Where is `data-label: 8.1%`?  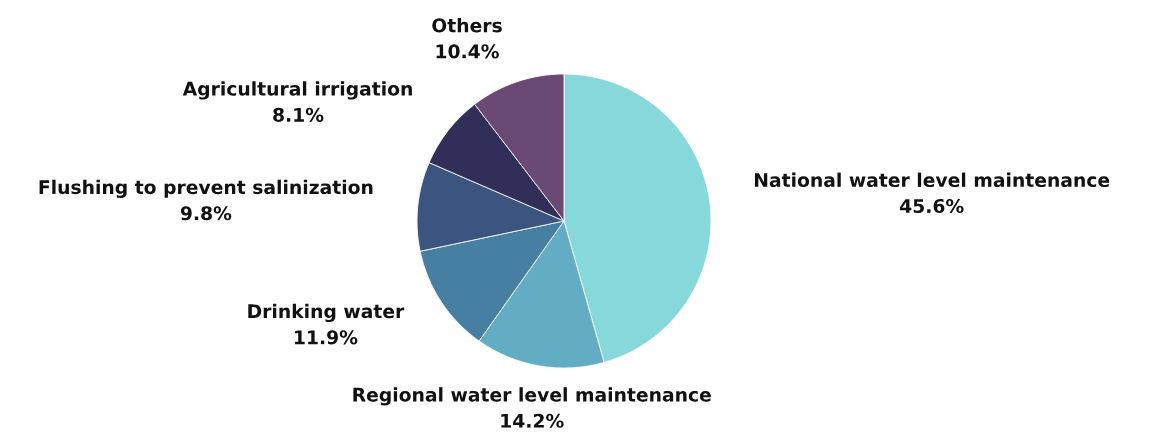
data-label: 8.1% is located at coordinates (298, 114).